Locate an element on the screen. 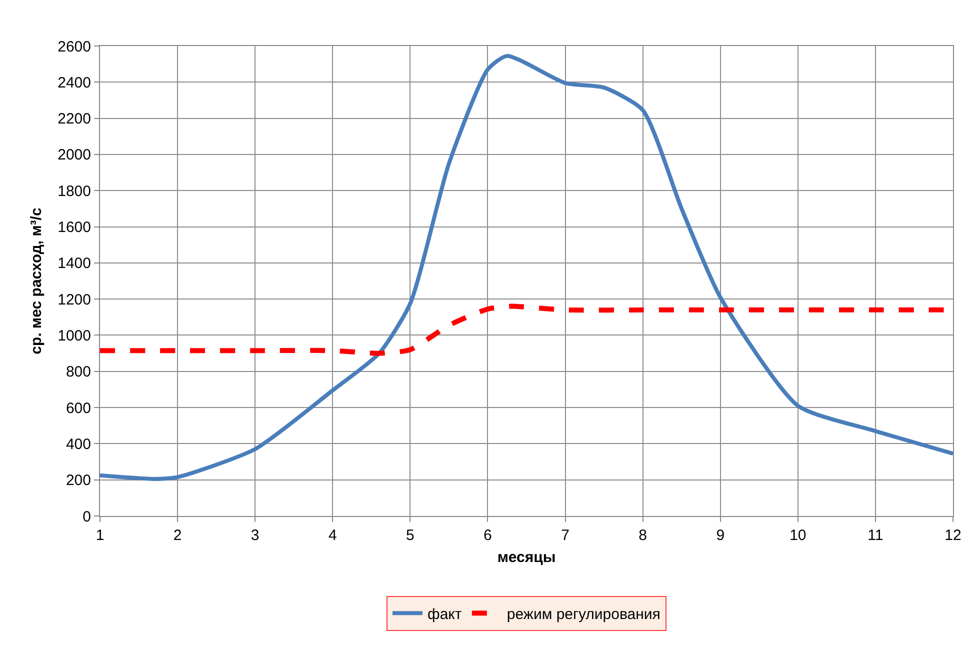  x-tick-label: 10 is located at coordinates (798, 535).